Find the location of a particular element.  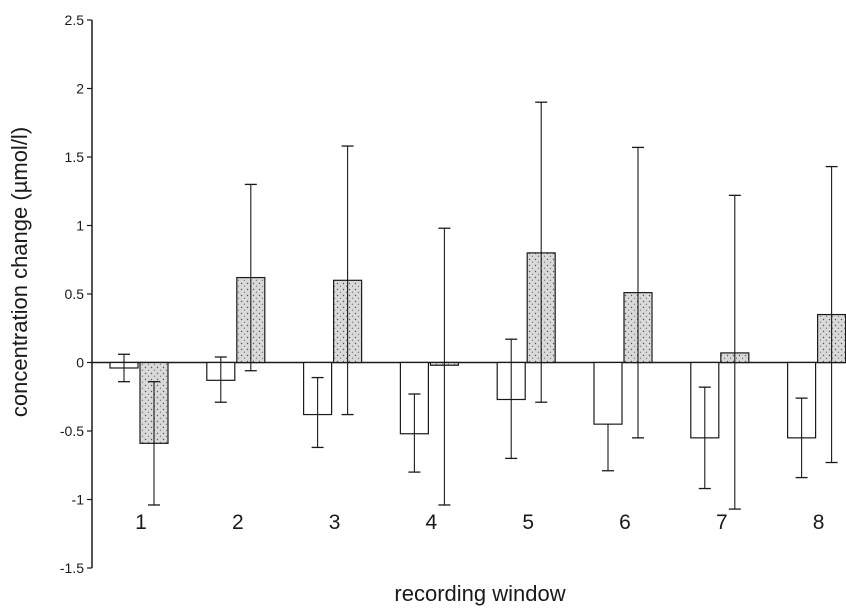

y-tick-label: -0.5 is located at coordinates (72, 431).